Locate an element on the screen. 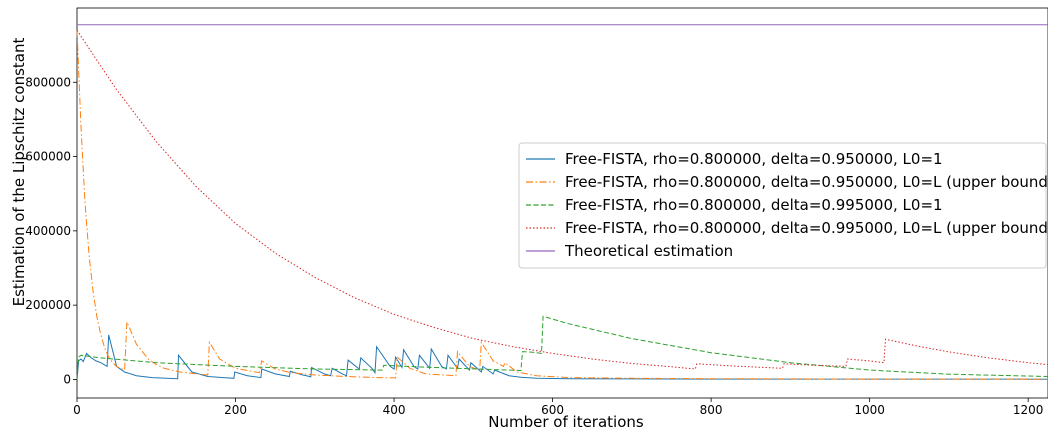  x-axis-label: Number of iterations is located at coordinates (566, 422).